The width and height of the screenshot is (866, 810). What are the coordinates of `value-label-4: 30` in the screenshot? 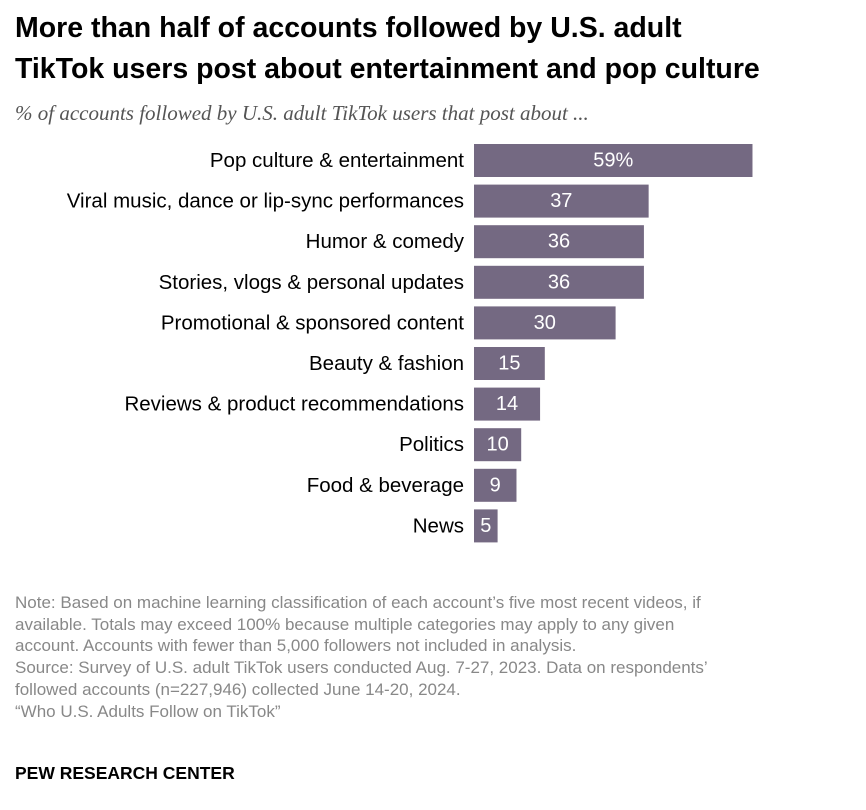 It's located at (545, 323).